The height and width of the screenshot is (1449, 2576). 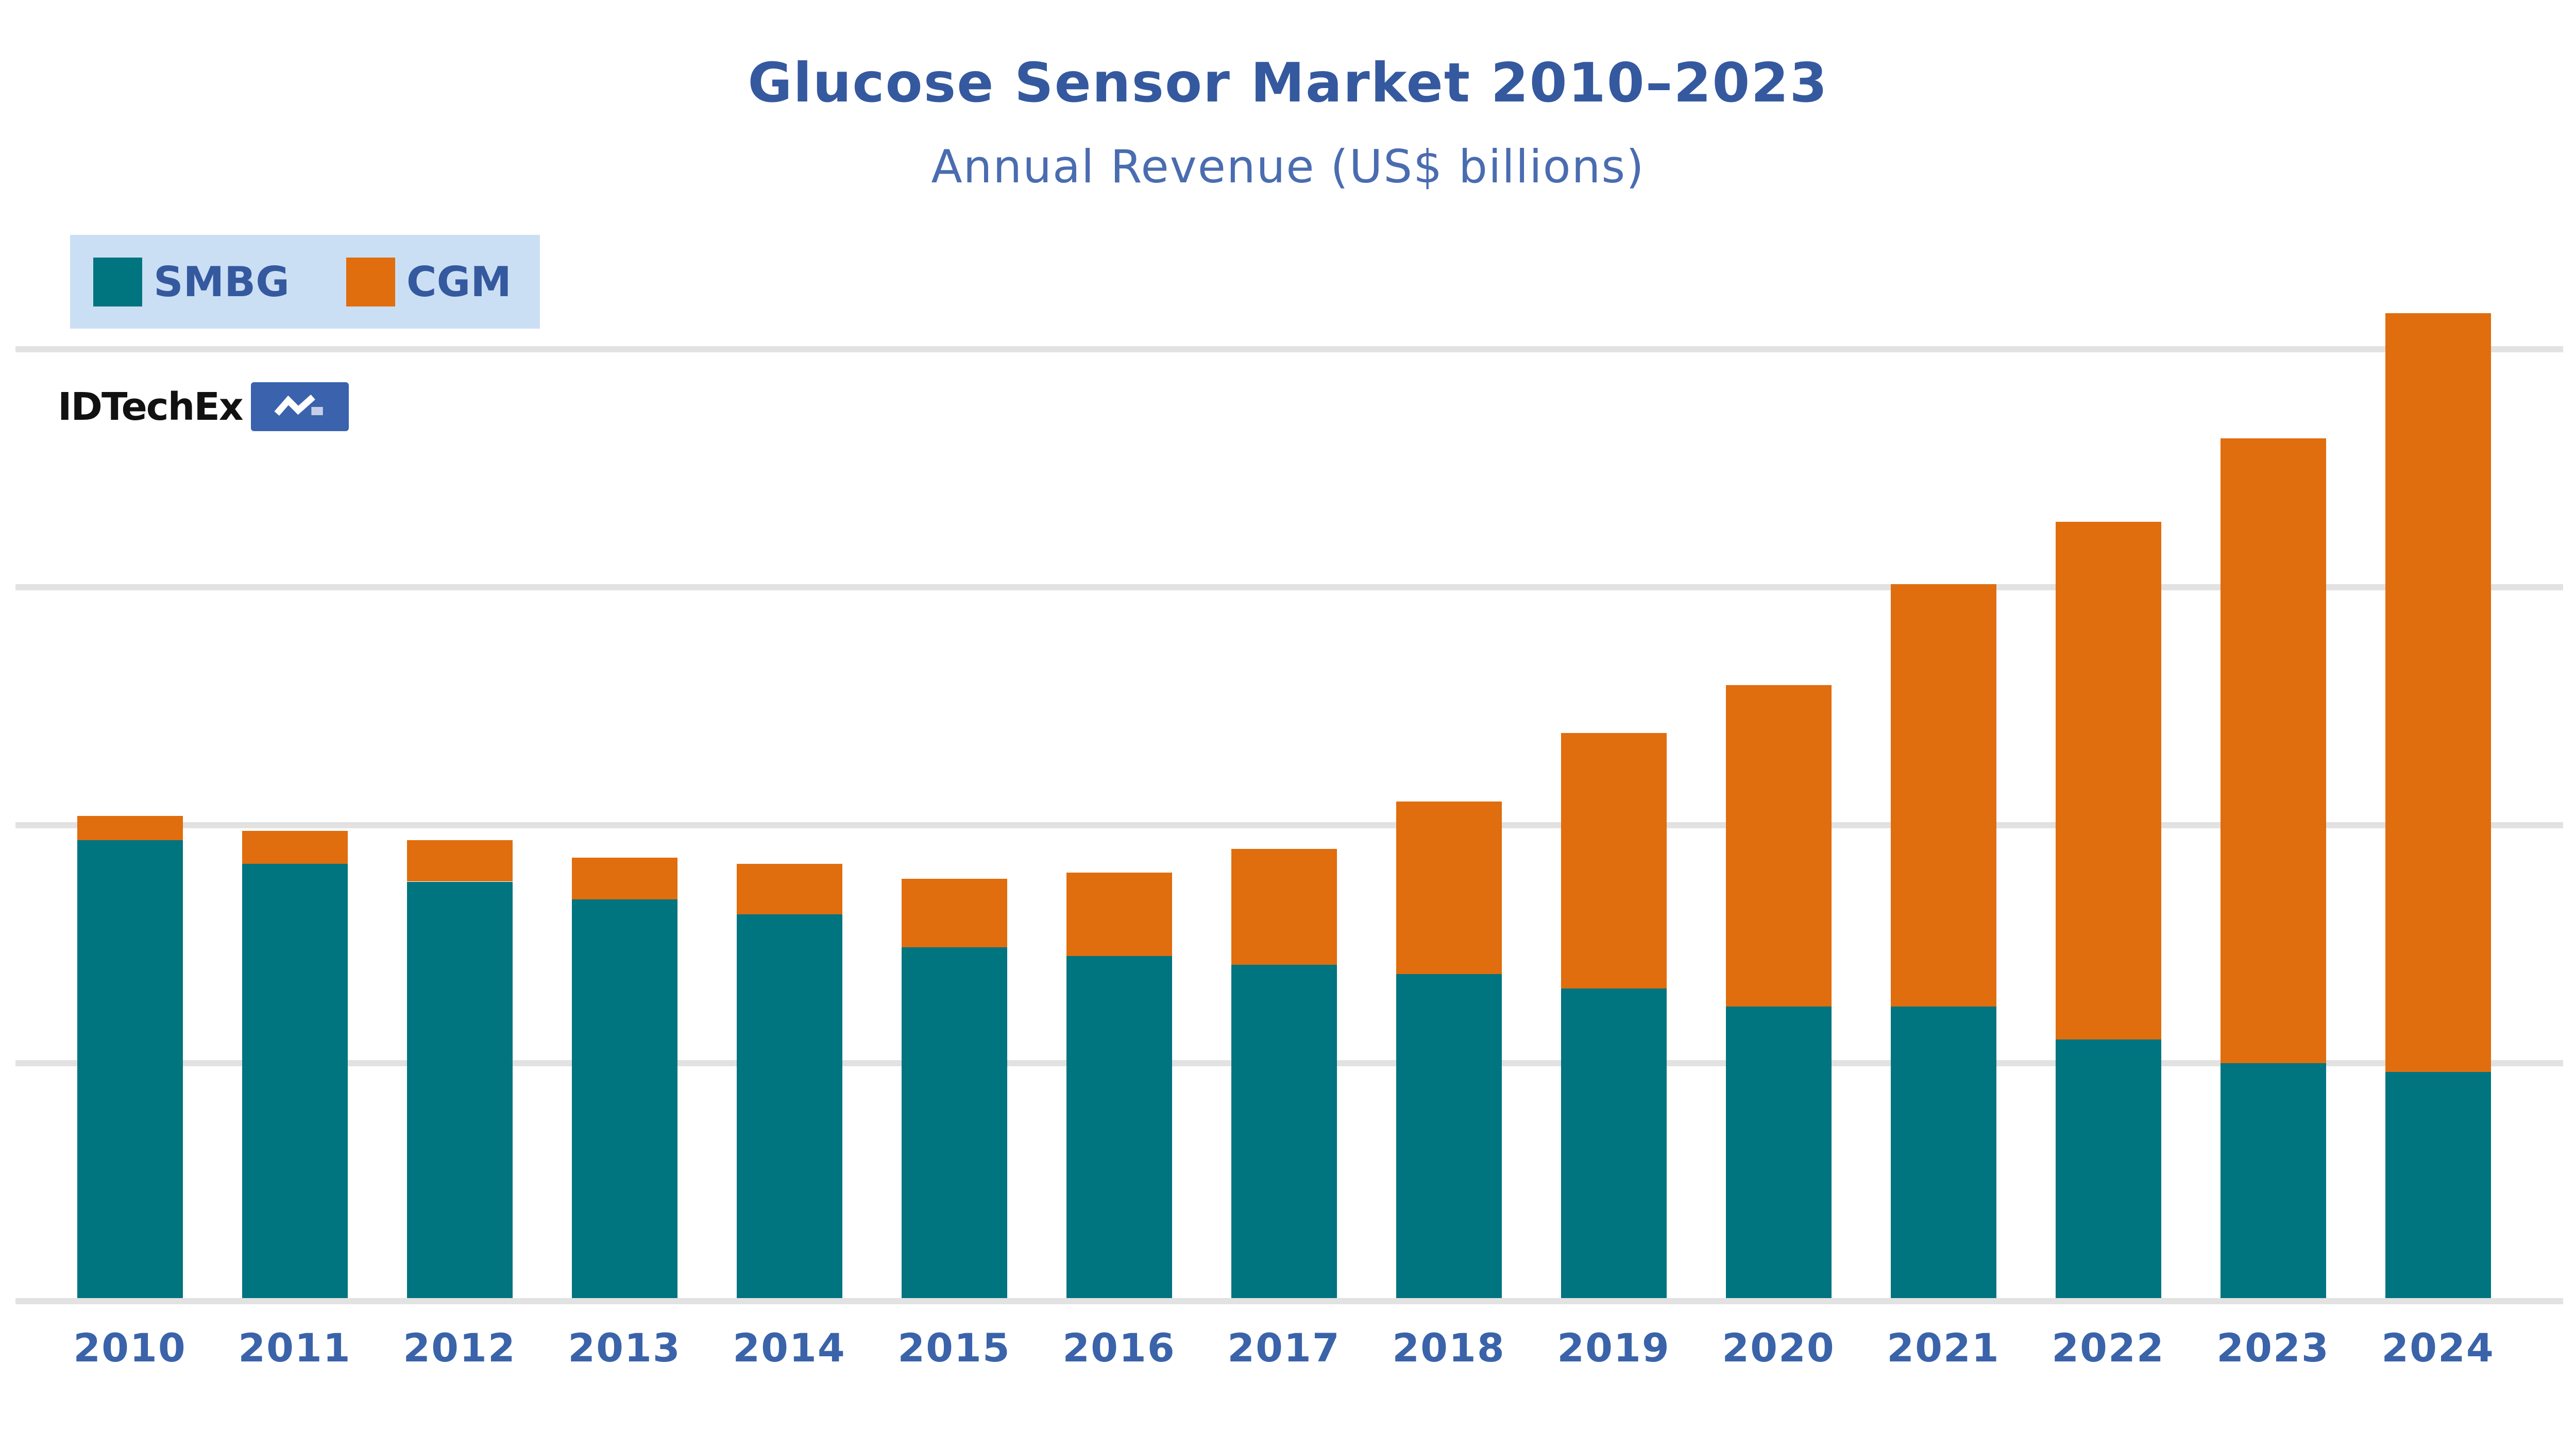 What do you see at coordinates (1778, 1348) in the screenshot?
I see `x-axis-label-2020: 2020` at bounding box center [1778, 1348].